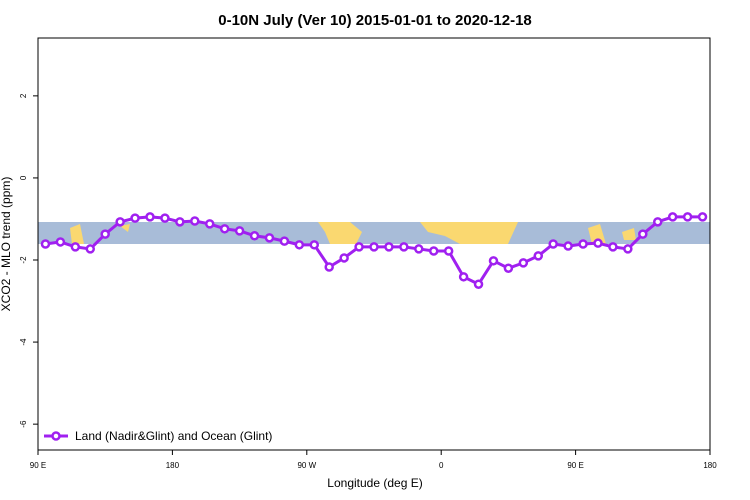  What do you see at coordinates (306, 465) in the screenshot?
I see `x-tick-label: 90 W` at bounding box center [306, 465].